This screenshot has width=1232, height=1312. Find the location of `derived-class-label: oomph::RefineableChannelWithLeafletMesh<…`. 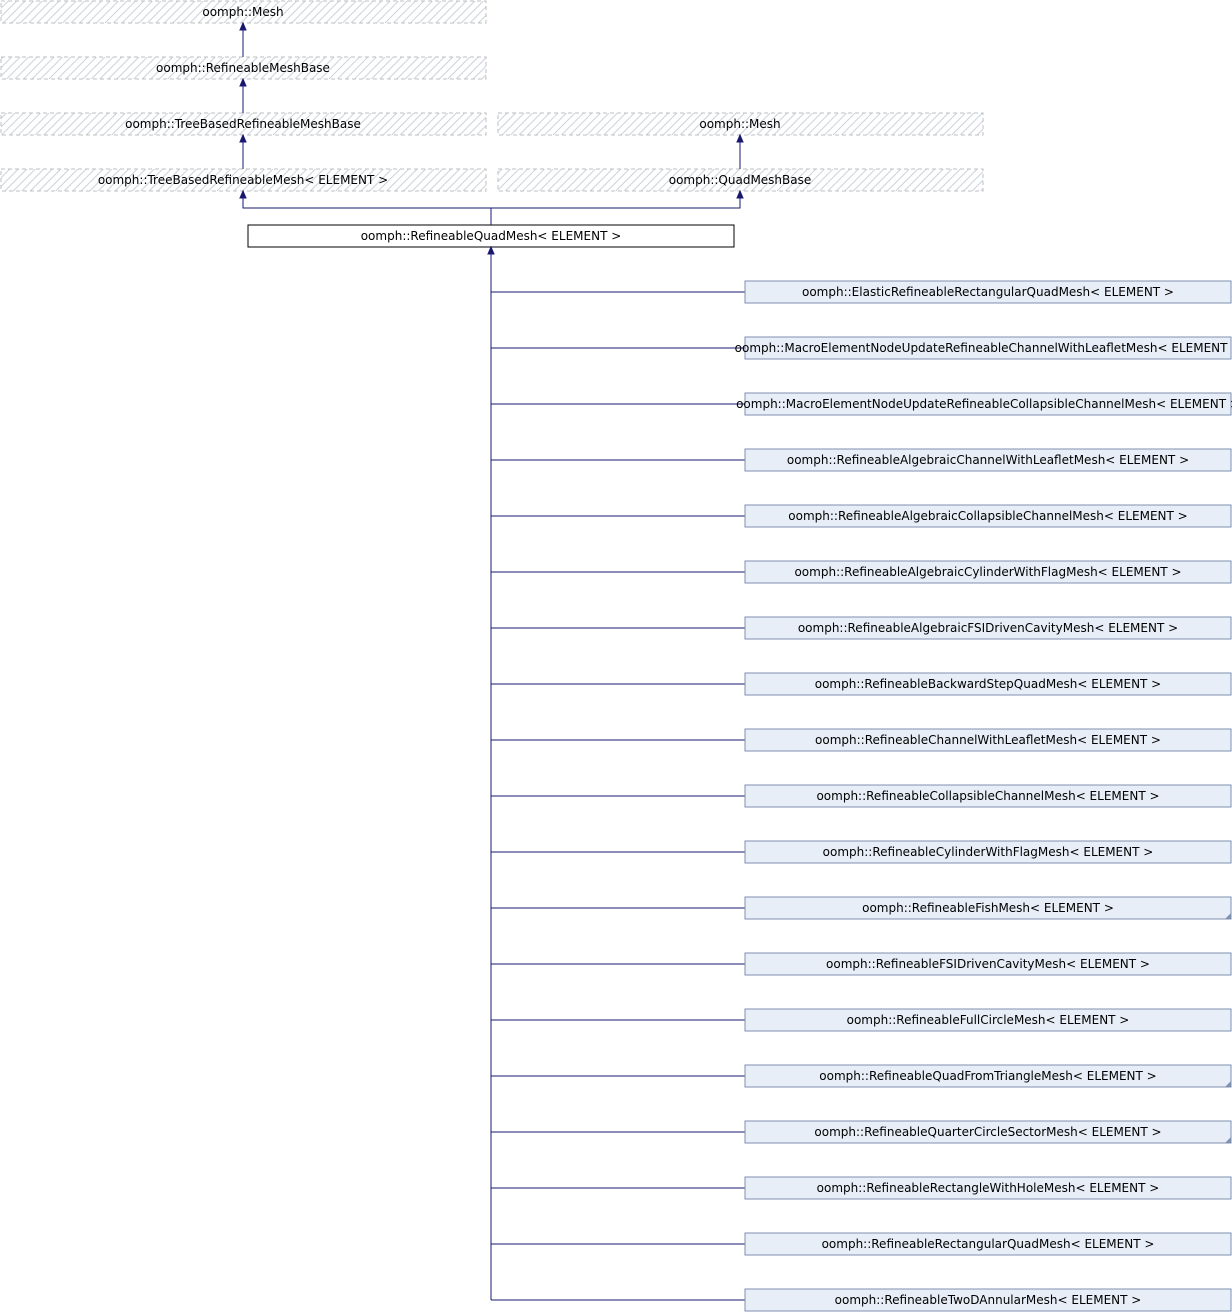

derived-class-label: oomph::RefineableChannelWithLeafletMesh<… is located at coordinates (988, 740).